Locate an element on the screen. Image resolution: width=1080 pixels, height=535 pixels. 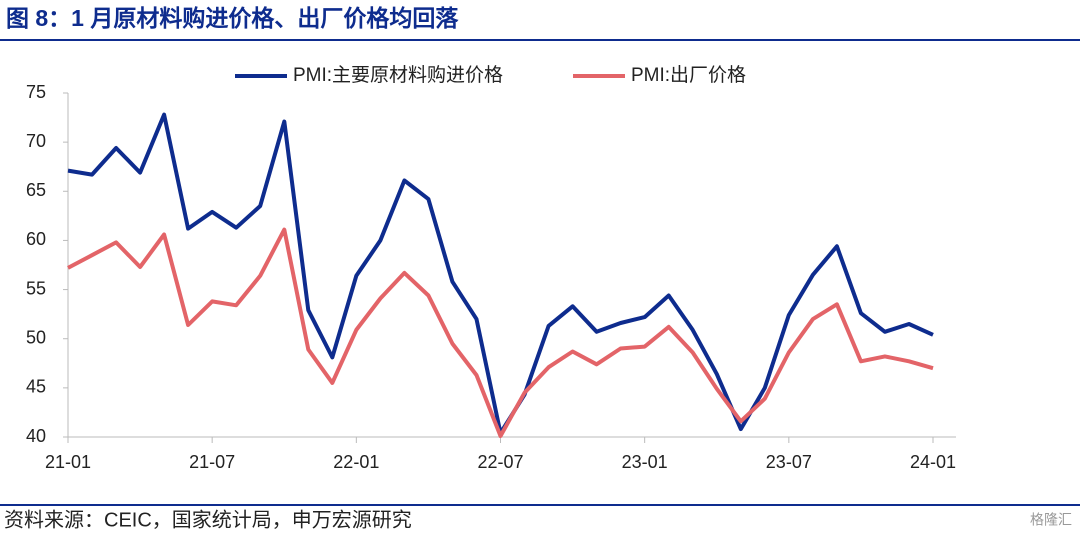
legend-label: PMI:主要原材料购进价格 is located at coordinates (398, 75).